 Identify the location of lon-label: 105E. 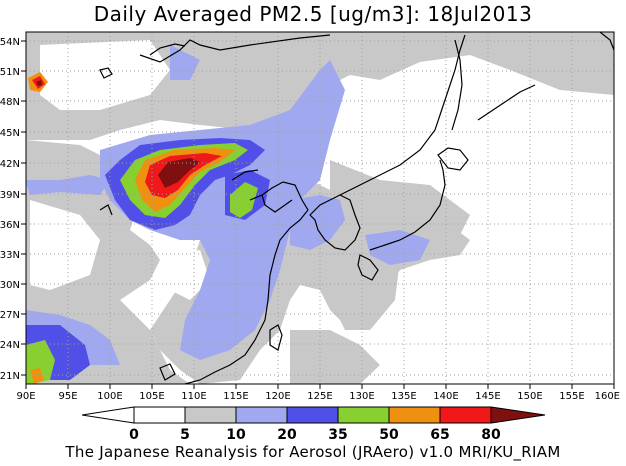
(151, 396).